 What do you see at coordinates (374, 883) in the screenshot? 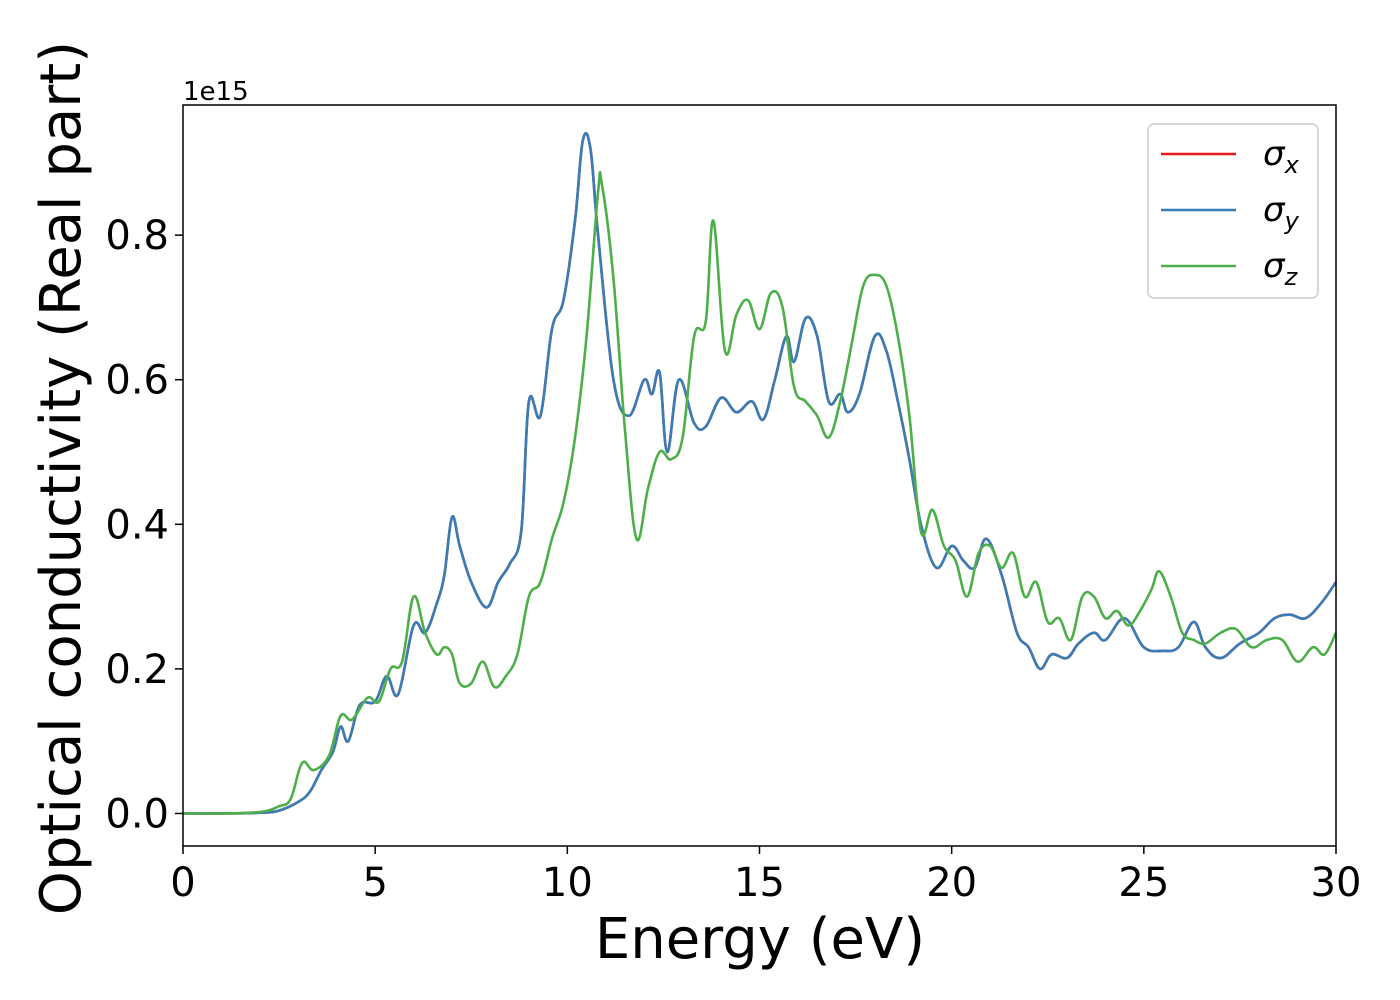
I see `x-tick-label: 5` at bounding box center [374, 883].